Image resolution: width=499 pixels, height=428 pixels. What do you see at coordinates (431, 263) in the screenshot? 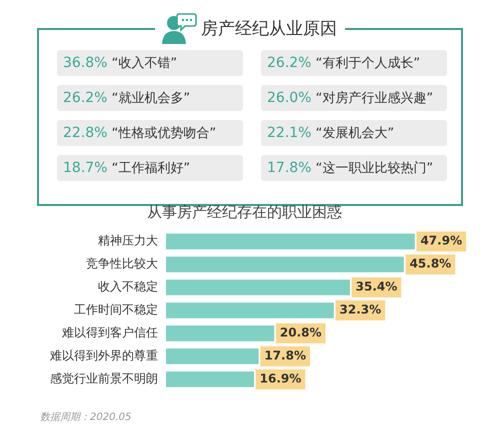
I see `data-label: 45.8%` at bounding box center [431, 263].